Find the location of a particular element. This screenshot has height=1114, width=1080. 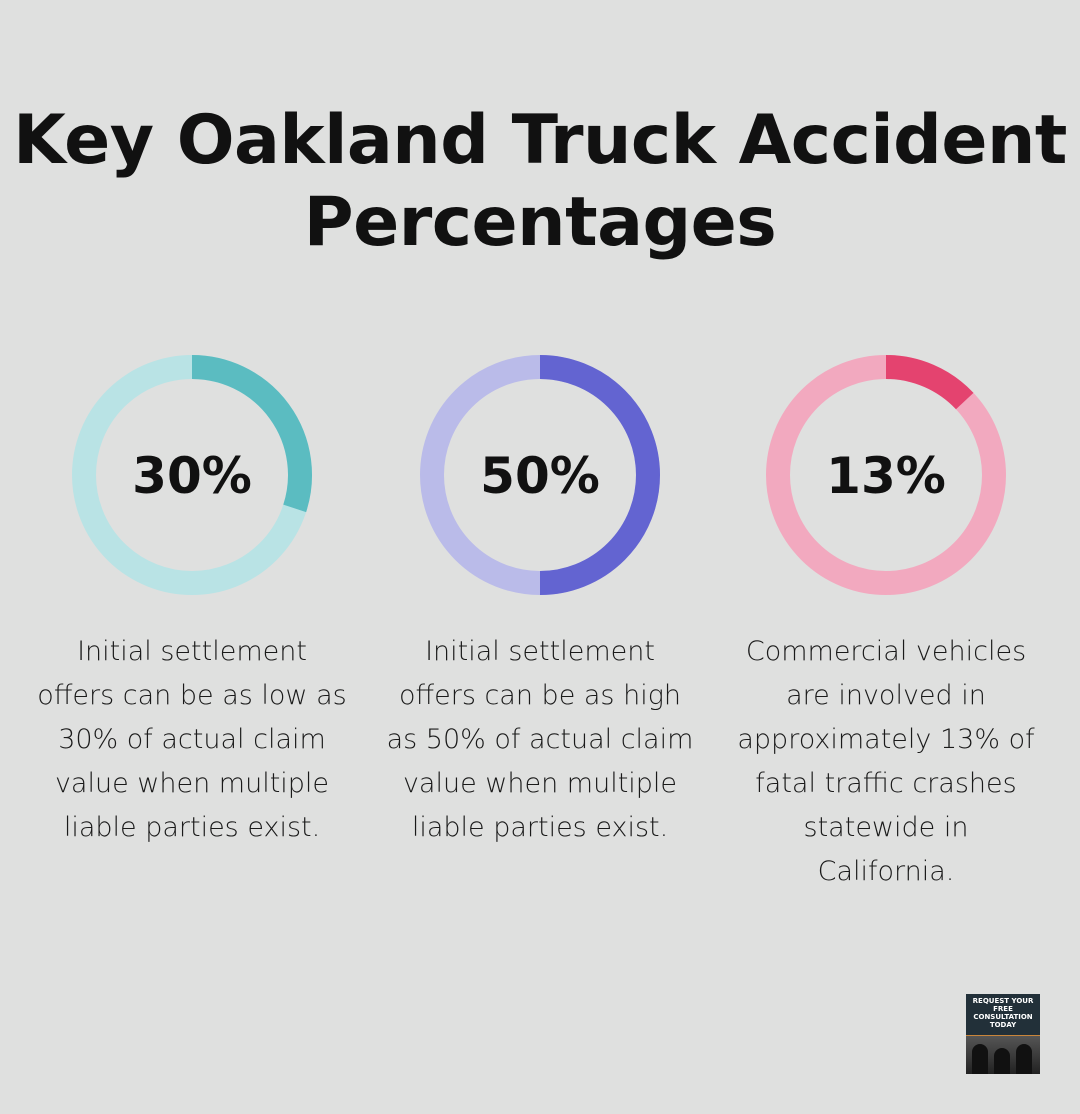

donut-chart: 30% is located at coordinates (192, 475).